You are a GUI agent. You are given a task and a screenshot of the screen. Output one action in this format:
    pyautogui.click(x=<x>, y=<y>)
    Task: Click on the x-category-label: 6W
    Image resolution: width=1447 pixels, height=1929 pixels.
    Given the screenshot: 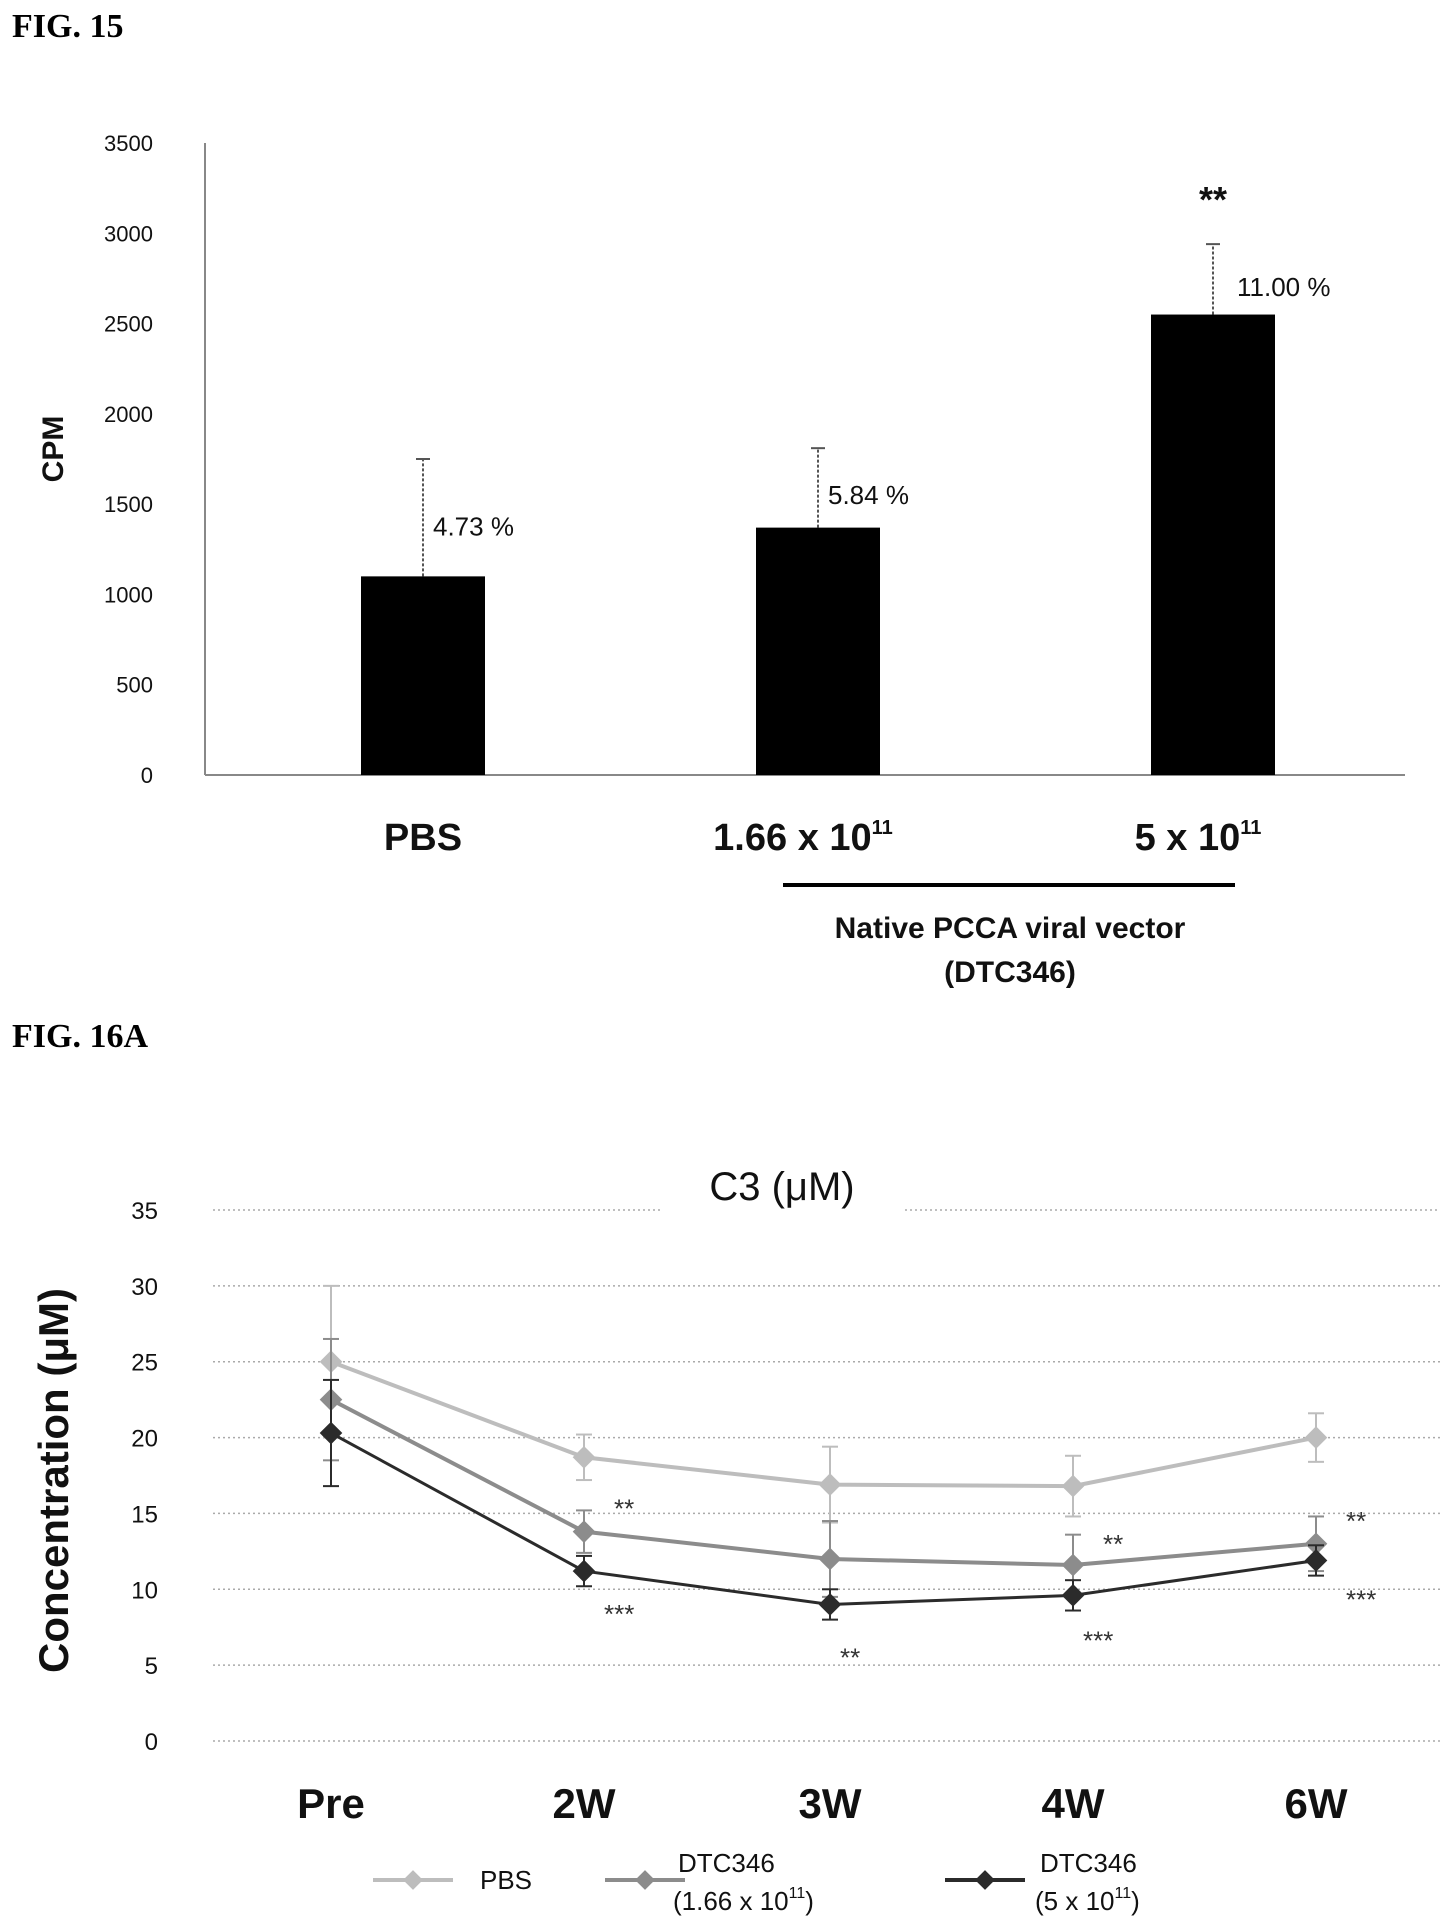 What is the action you would take?
    pyautogui.click(x=1316, y=1803)
    